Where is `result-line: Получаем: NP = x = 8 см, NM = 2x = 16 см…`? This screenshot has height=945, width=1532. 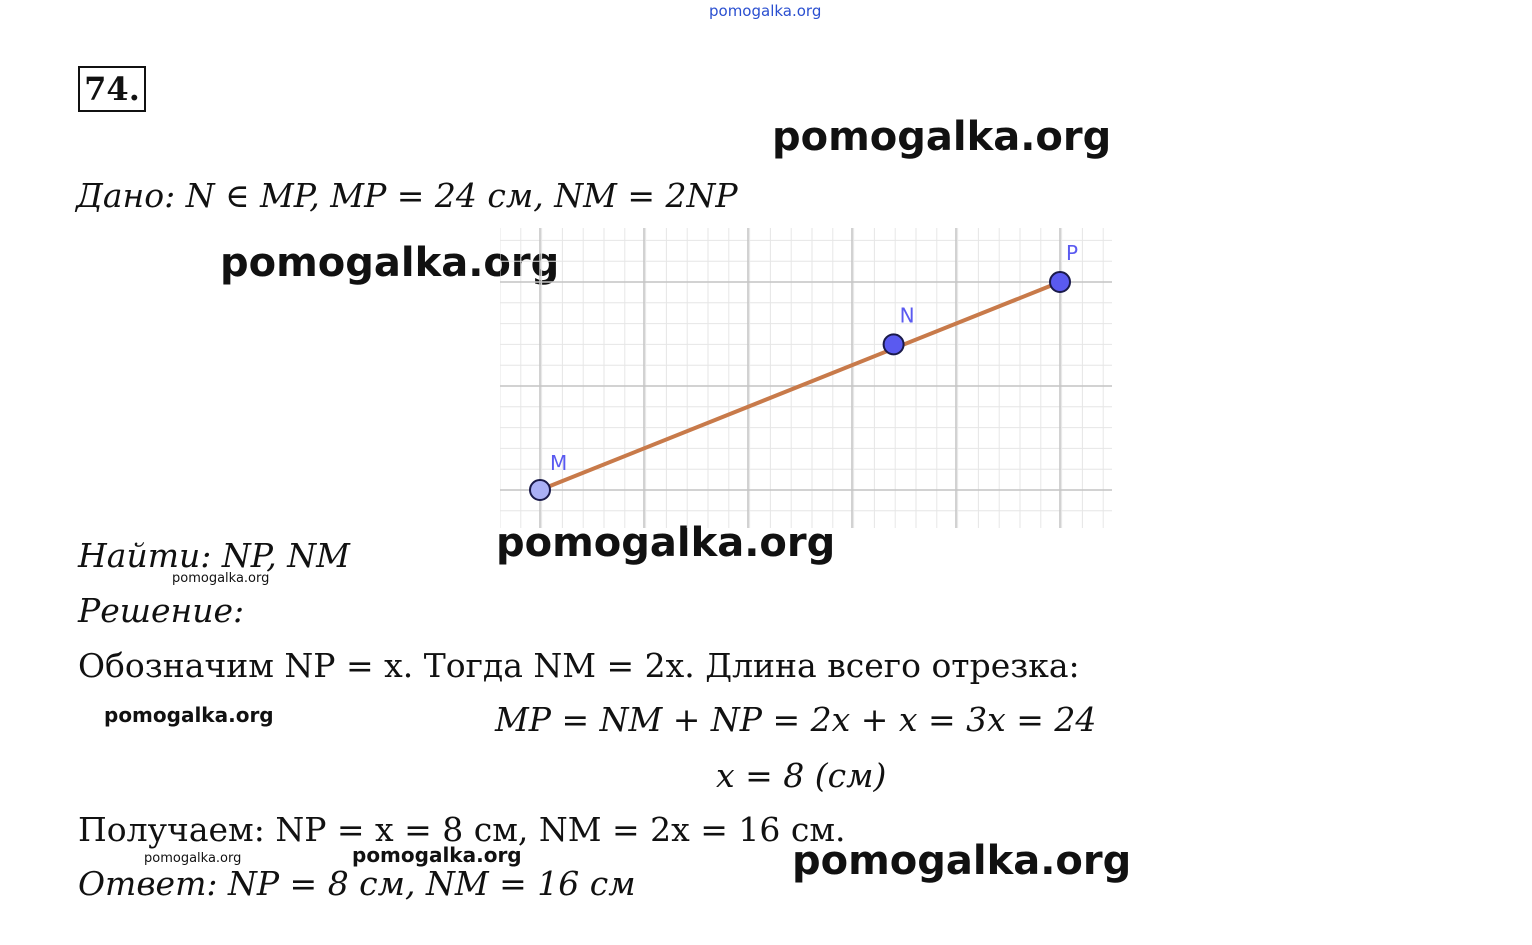 result-line: Получаем: NP = x = 8 см, NM = 2x = 16 см… is located at coordinates (462, 829).